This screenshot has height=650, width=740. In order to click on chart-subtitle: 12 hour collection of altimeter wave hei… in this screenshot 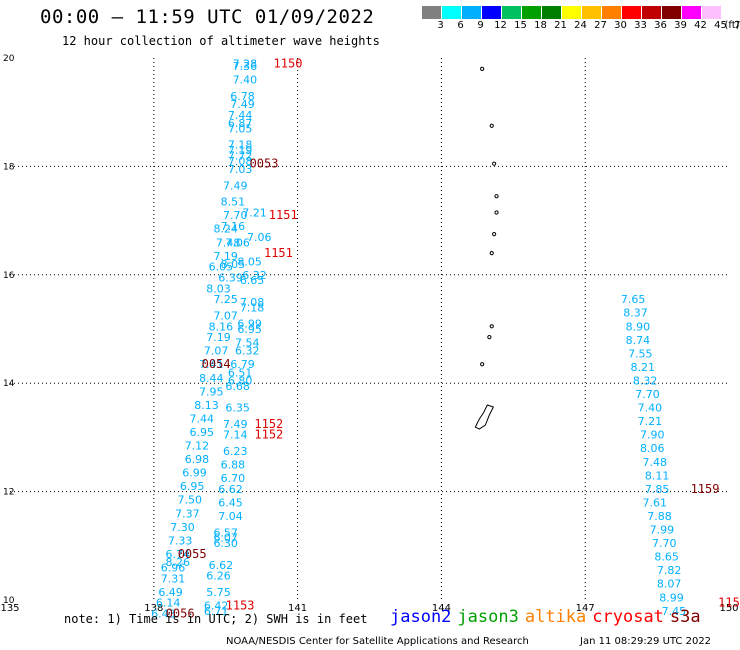, I will do `click(221, 41)`.